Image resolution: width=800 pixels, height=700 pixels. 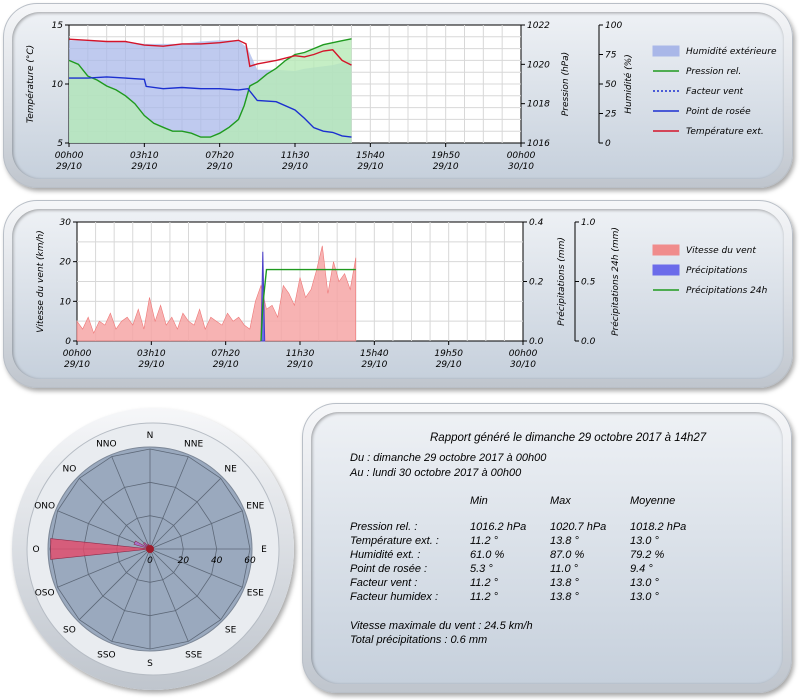 I want to click on report-row-label: Température ext. :, so click(x=394, y=541).